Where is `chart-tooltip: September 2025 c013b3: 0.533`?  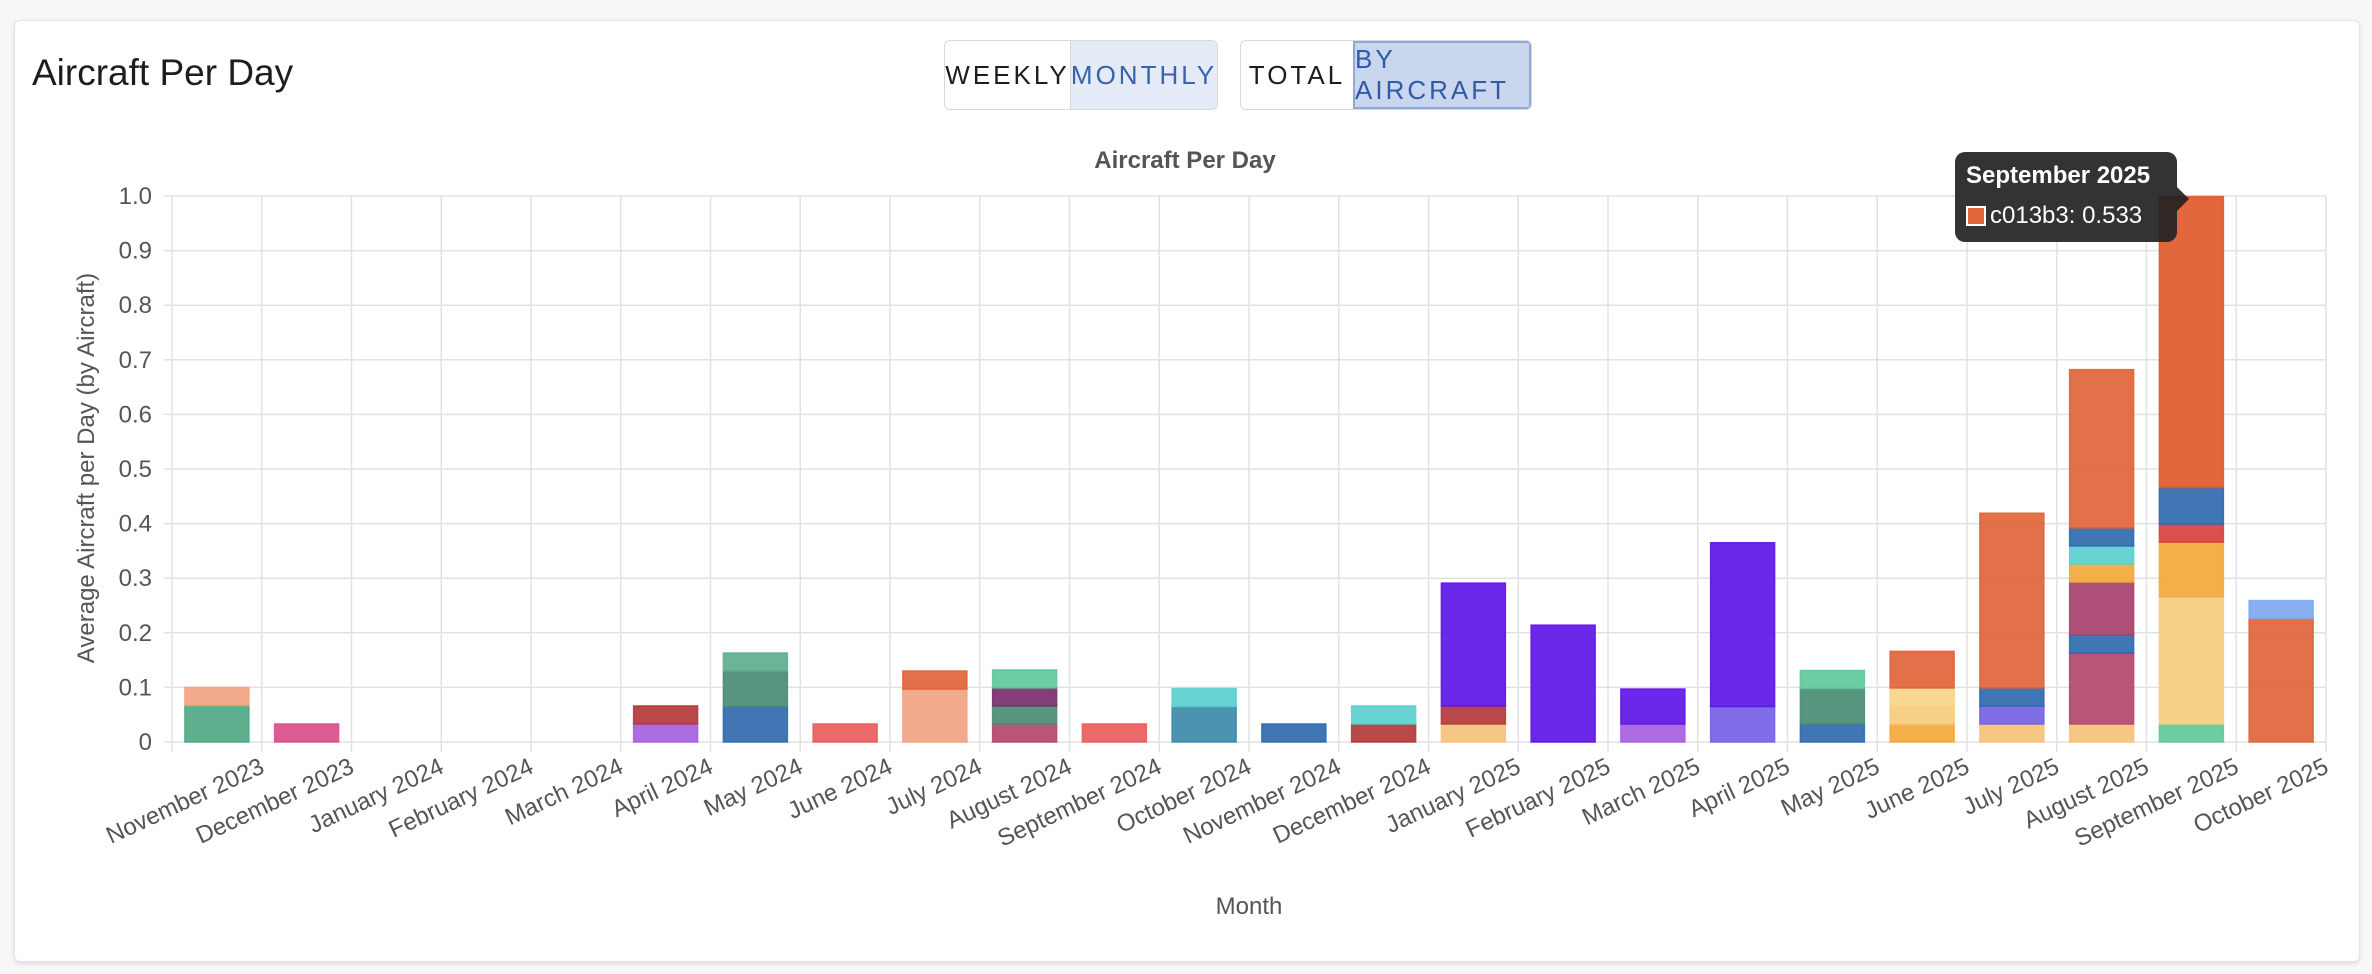 chart-tooltip: September 2025 c013b3: 0.533 is located at coordinates (2072, 197).